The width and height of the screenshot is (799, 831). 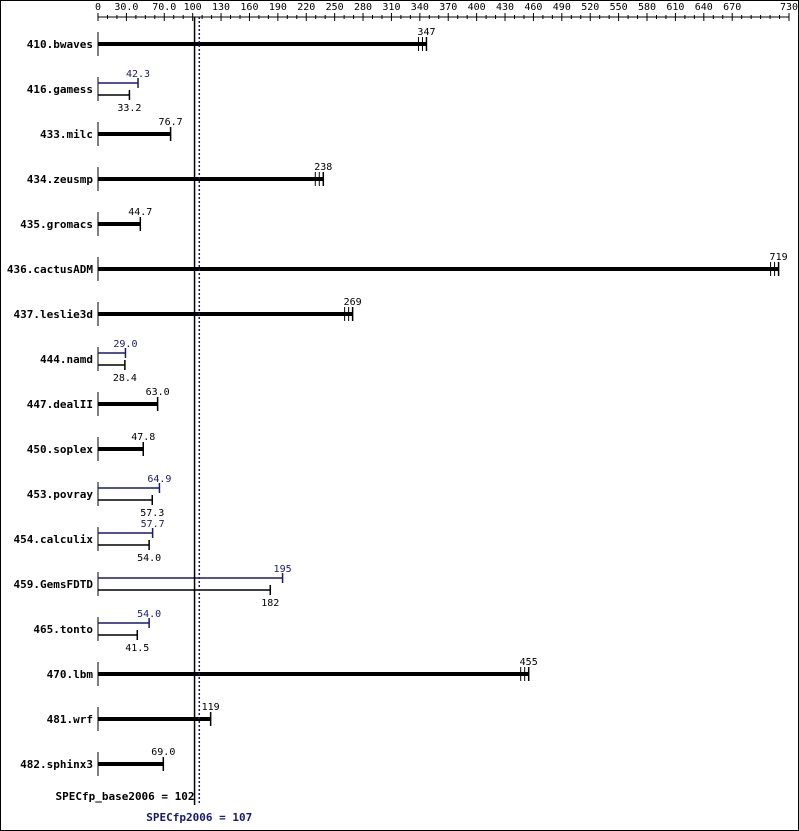 I want to click on benchmark-label: 433.milc, so click(x=66, y=134).